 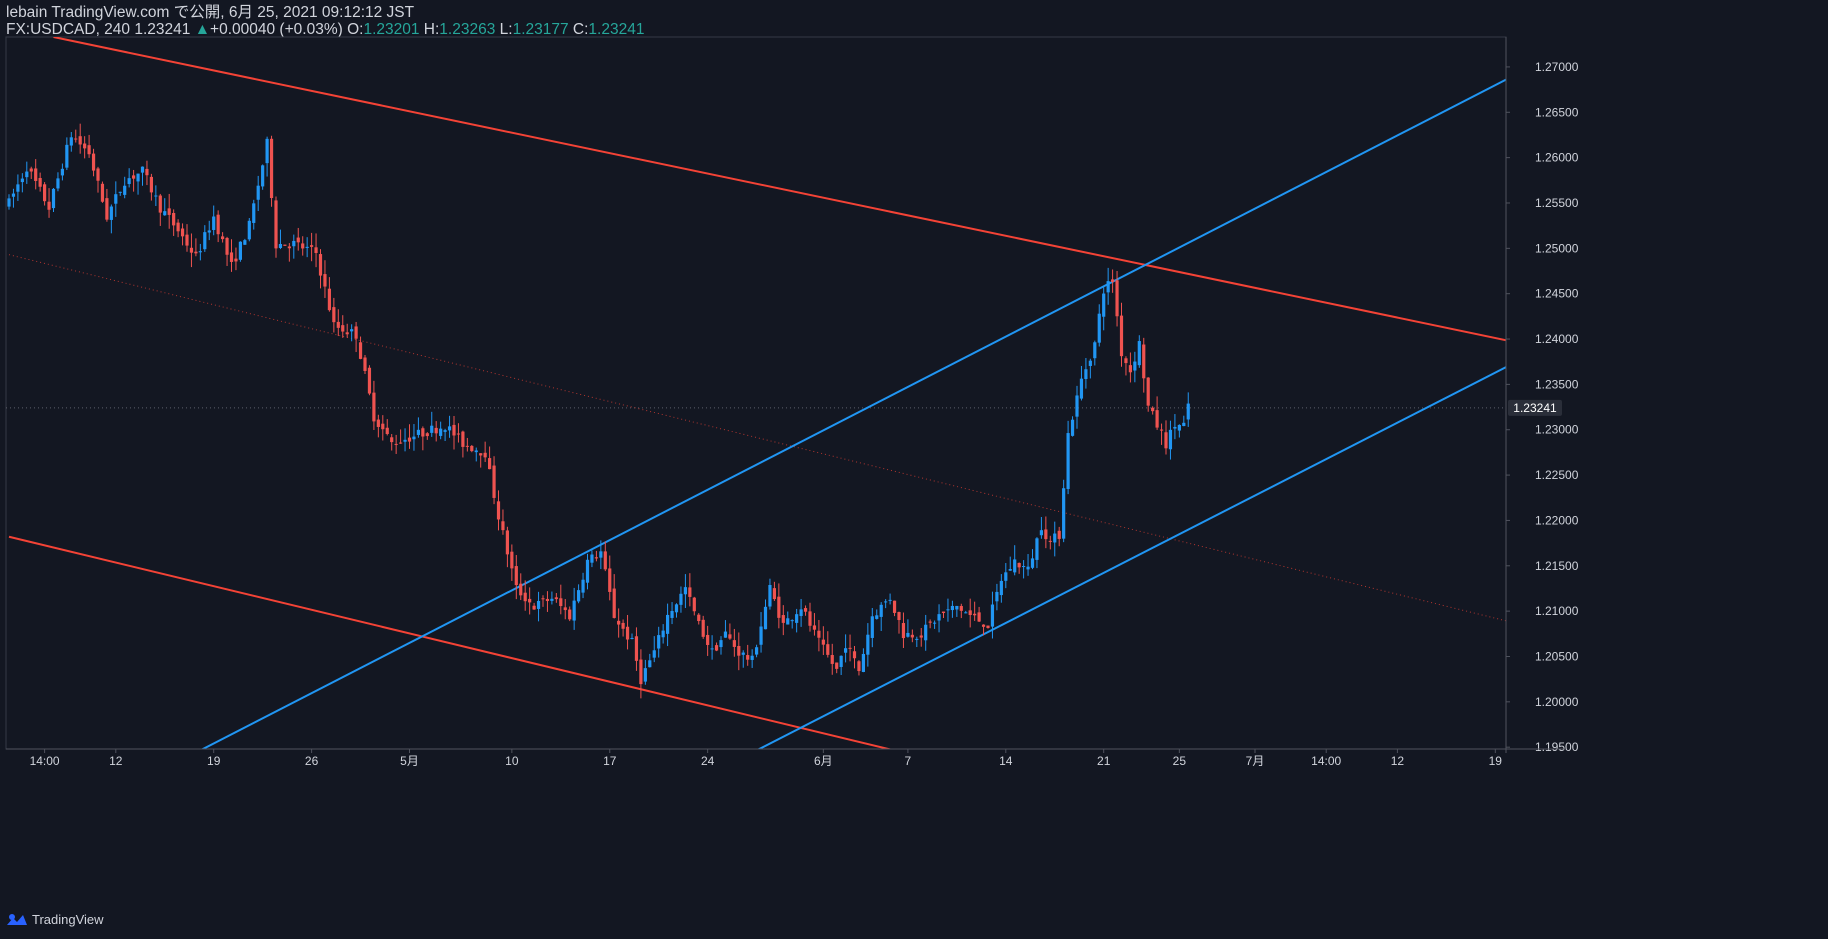 I want to click on y-tick-label: 1.24500, so click(x=1557, y=294).